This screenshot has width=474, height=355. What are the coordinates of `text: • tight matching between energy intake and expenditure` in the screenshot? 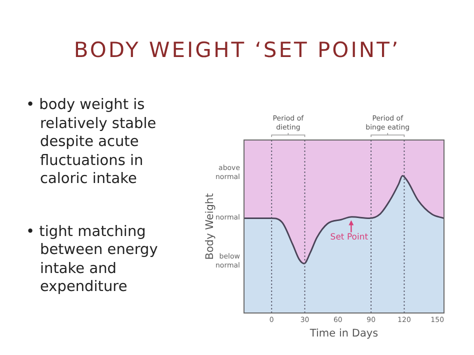 It's located at (92, 259).